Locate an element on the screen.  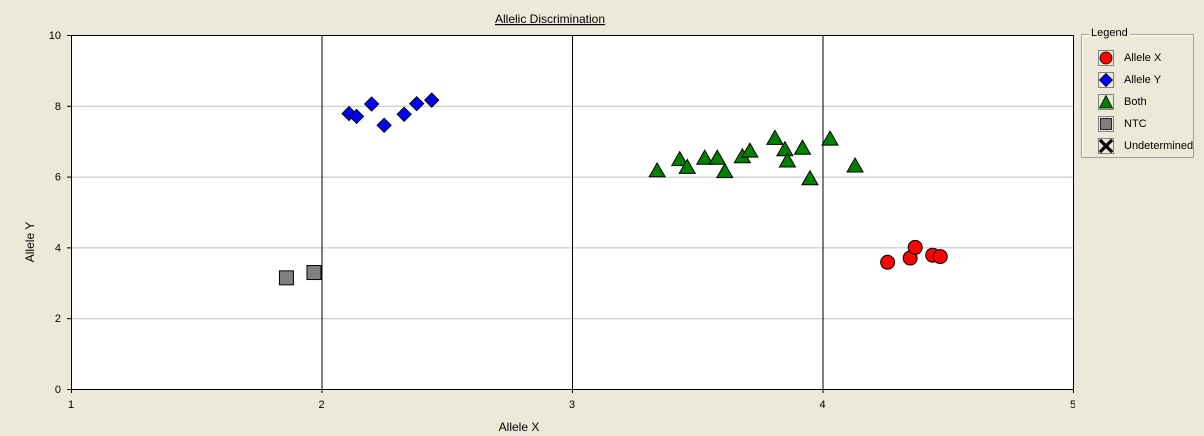
chart-title: Allelic Discrimination is located at coordinates (550, 19).